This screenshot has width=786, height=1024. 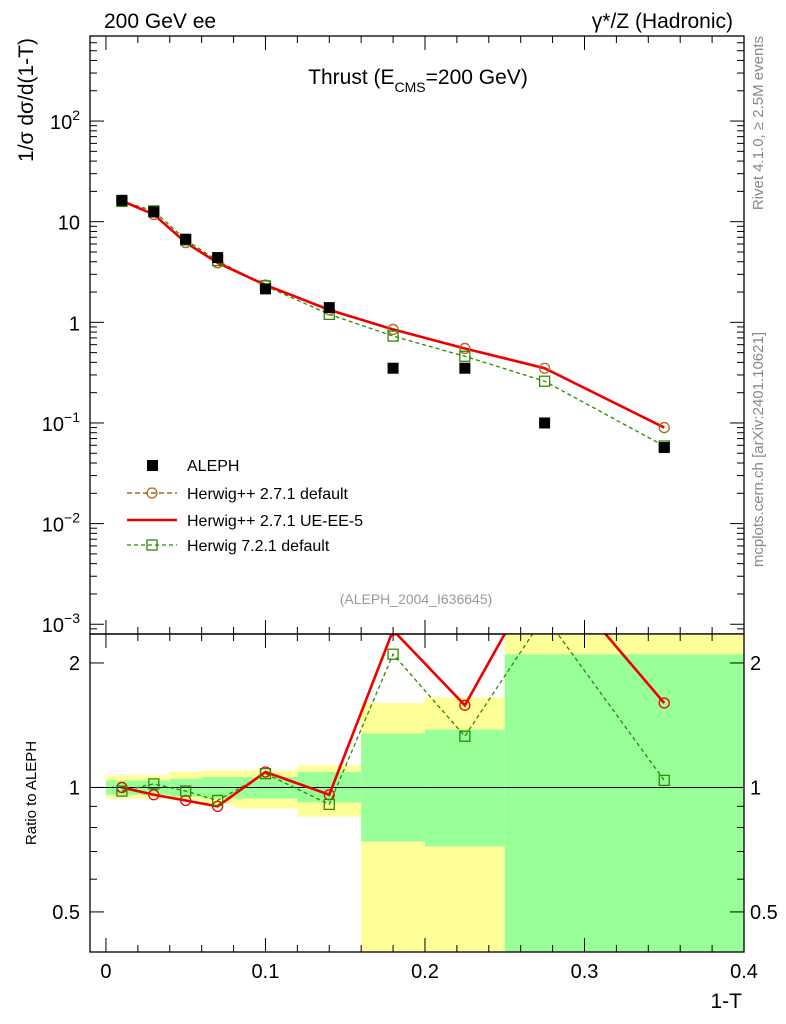 What do you see at coordinates (152, 493) in the screenshot?
I see `legend-marker-herwigpp-default` at bounding box center [152, 493].